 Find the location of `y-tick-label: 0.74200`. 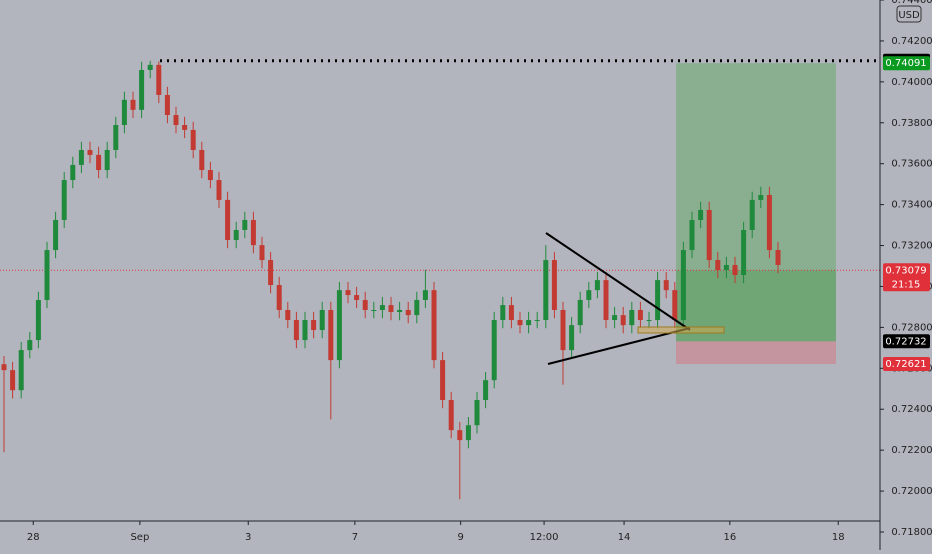

y-tick-label: 0.74200 is located at coordinates (911, 41).